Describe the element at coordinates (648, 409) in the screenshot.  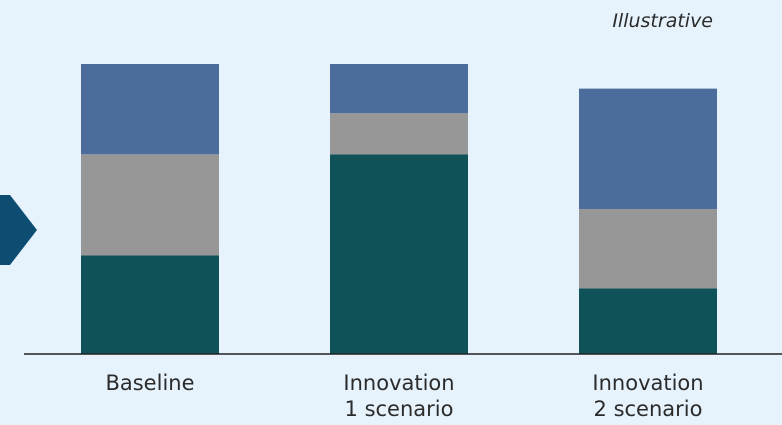
I see `category-label-line: 2 scenario` at that location.